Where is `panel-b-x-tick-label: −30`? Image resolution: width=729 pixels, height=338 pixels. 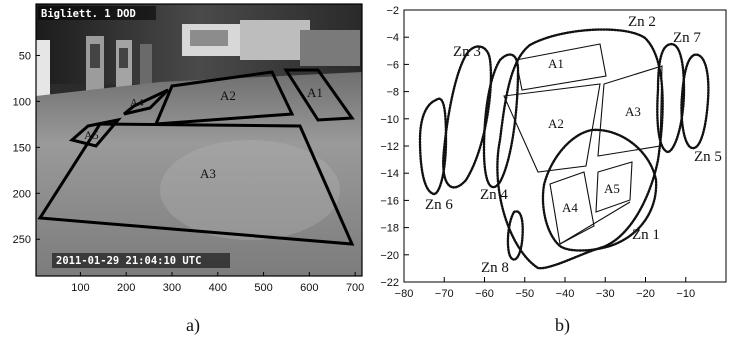 panel-b-x-tick-label: −30 is located at coordinates (605, 294).